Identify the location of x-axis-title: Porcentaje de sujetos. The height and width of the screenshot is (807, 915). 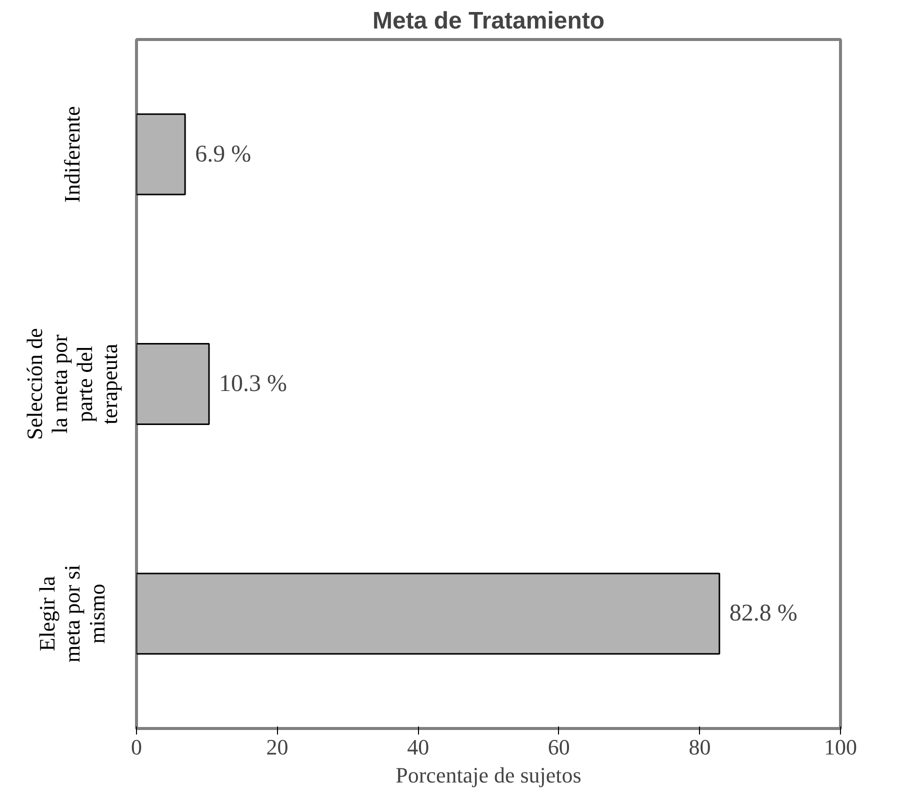
(489, 775).